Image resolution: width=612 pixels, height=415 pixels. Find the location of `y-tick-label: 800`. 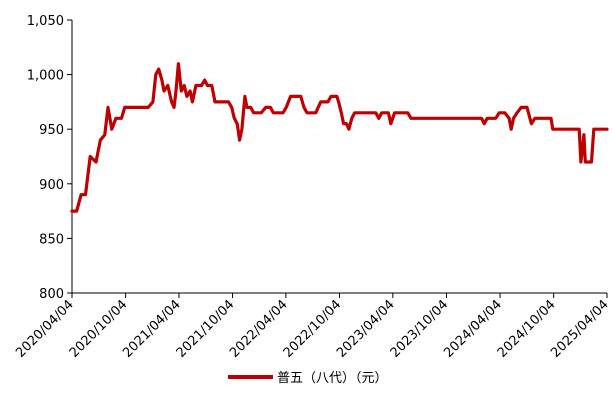

y-tick-label: 800 is located at coordinates (51, 294).